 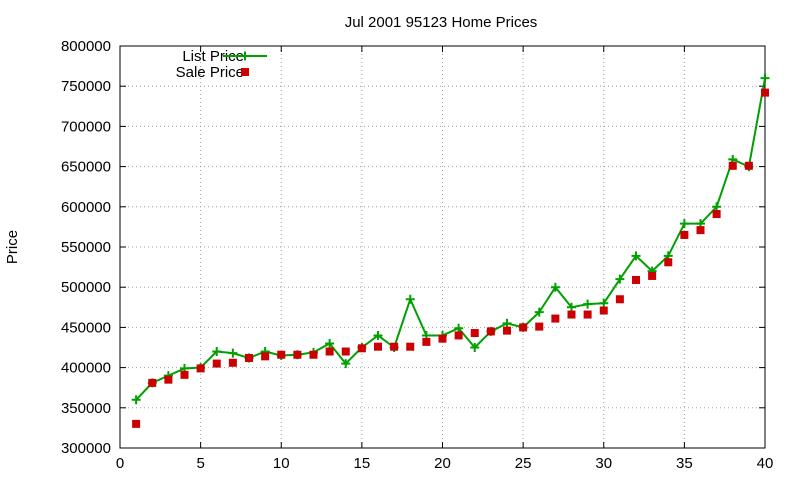 I want to click on legend-swatch-square, so click(x=245, y=72).